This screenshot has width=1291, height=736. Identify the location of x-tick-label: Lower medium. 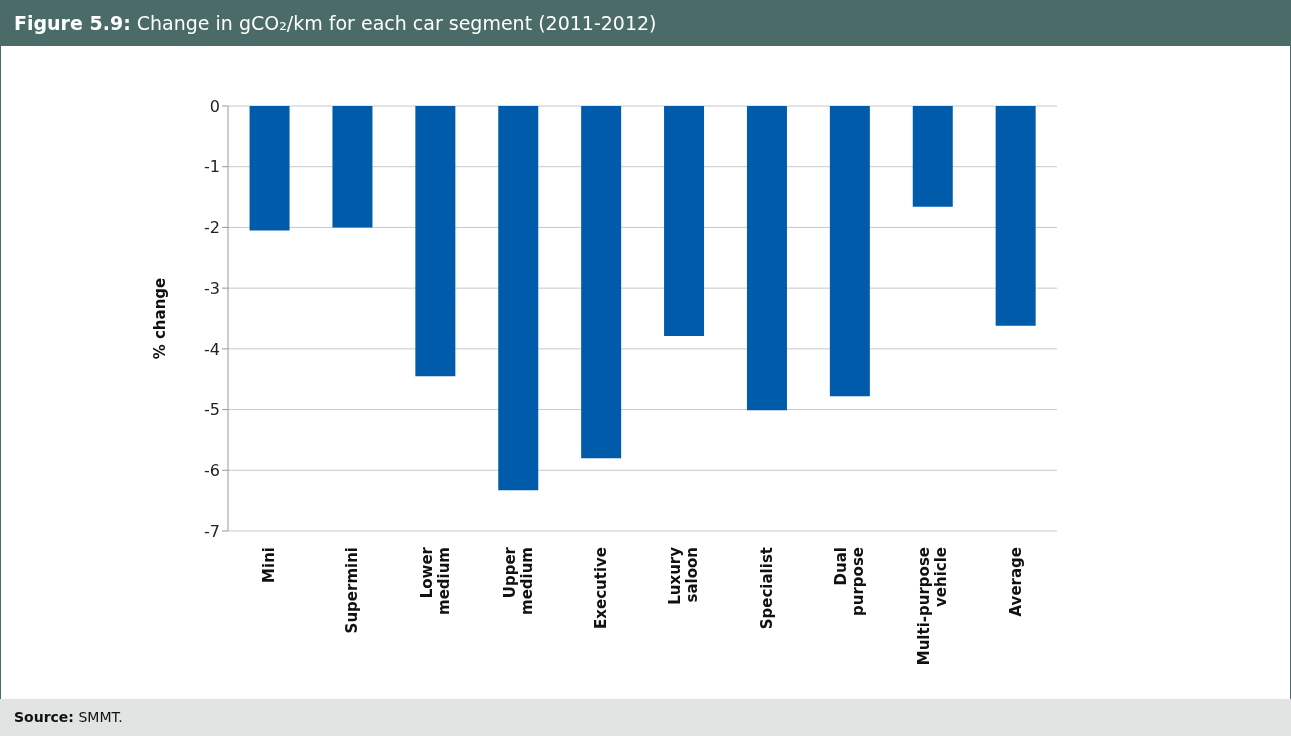
(435, 580).